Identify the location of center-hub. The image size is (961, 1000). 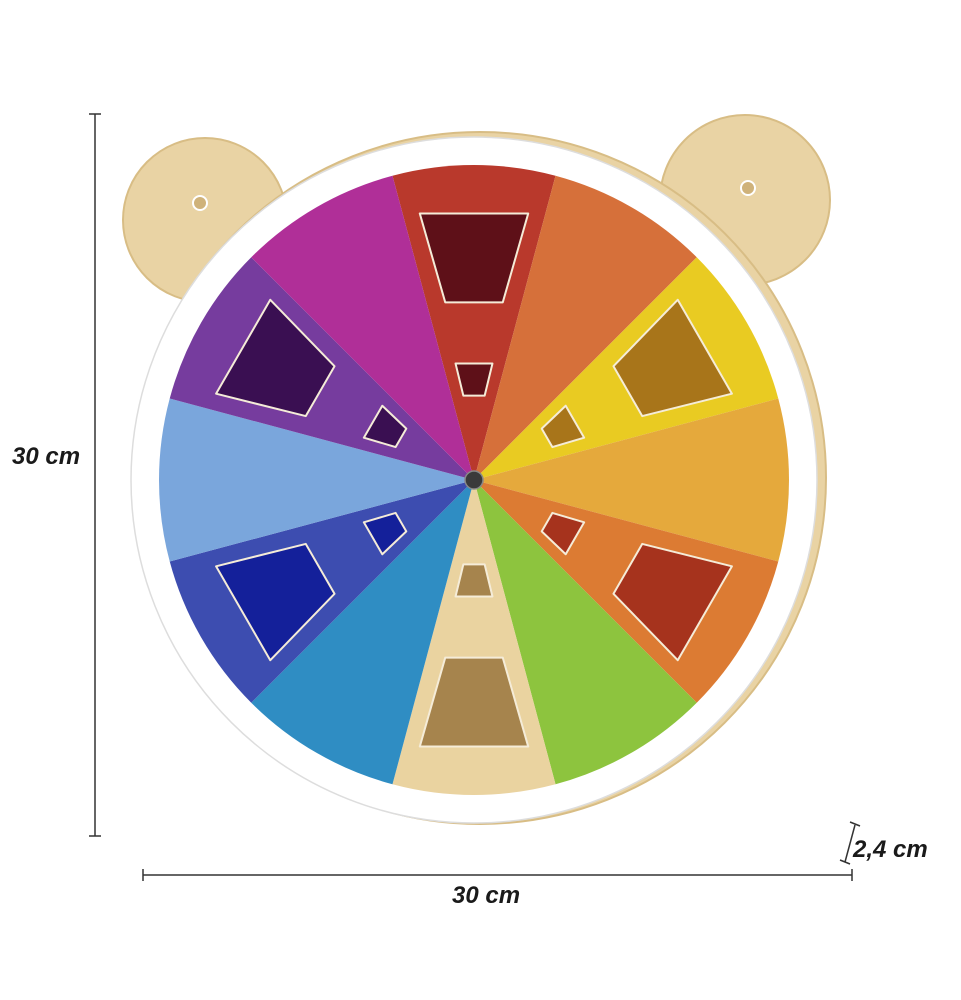
(474, 480).